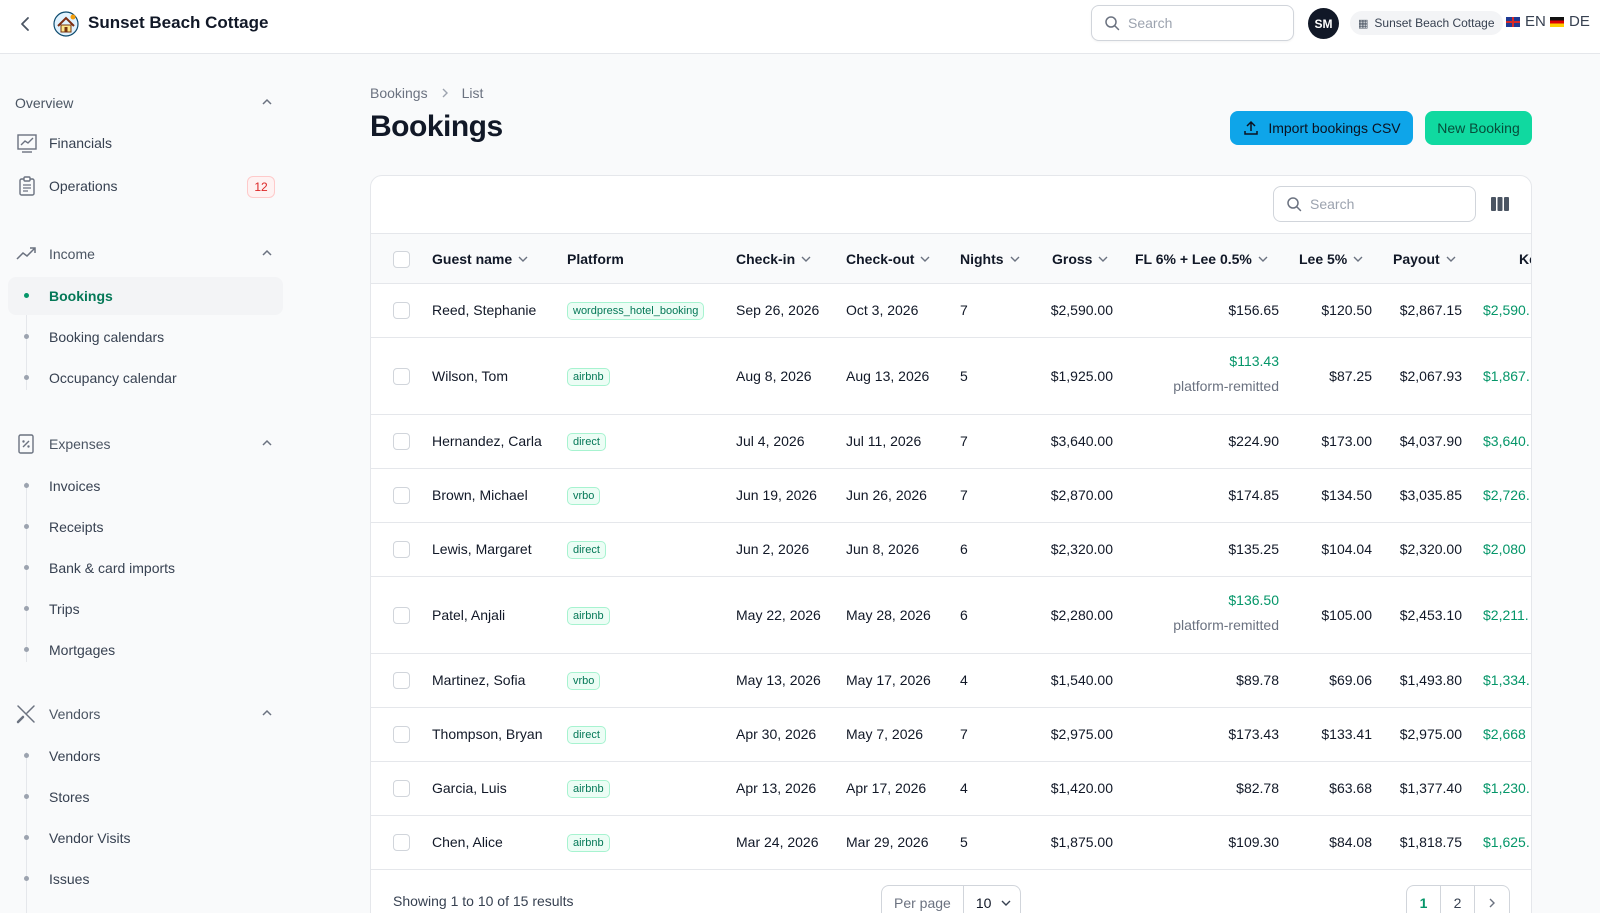  What do you see at coordinates (1081, 376) in the screenshot?
I see `gross-cell: $1,925.00` at bounding box center [1081, 376].